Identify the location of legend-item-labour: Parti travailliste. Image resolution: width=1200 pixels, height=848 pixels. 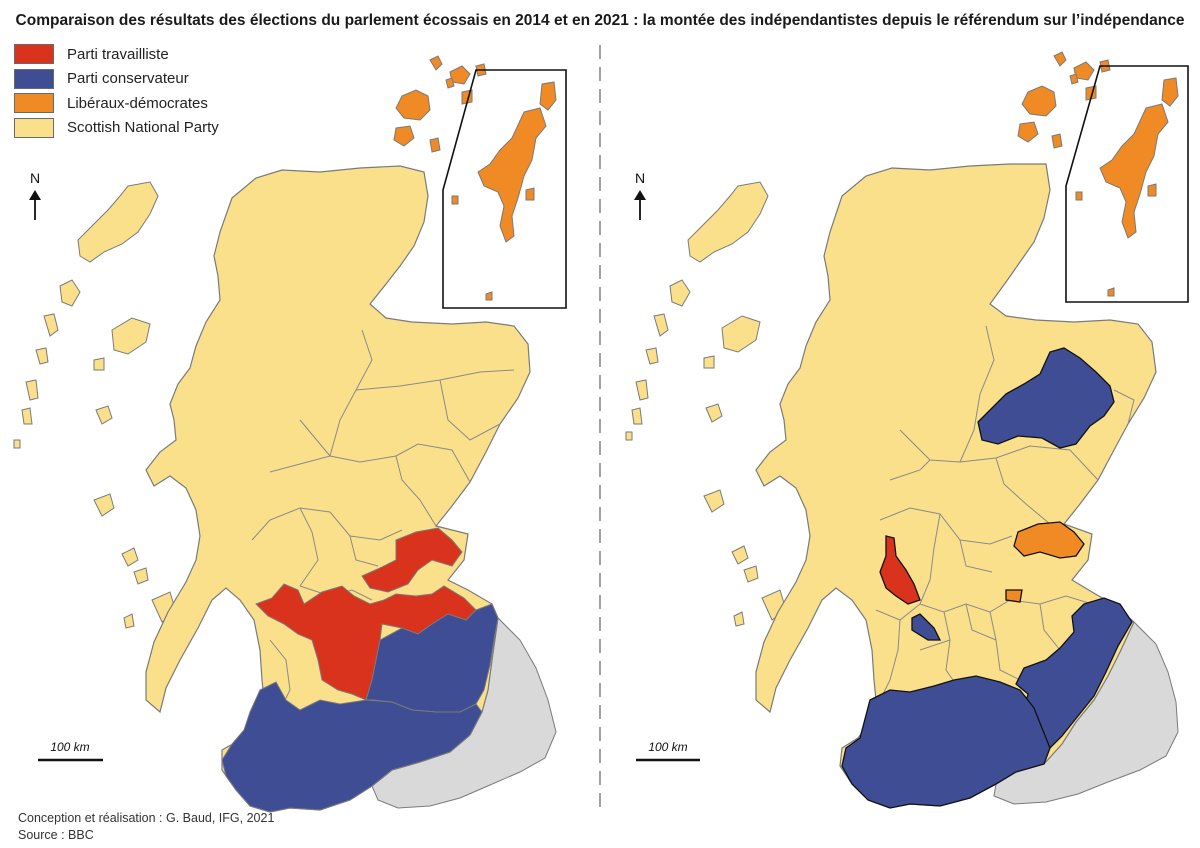
(116, 54).